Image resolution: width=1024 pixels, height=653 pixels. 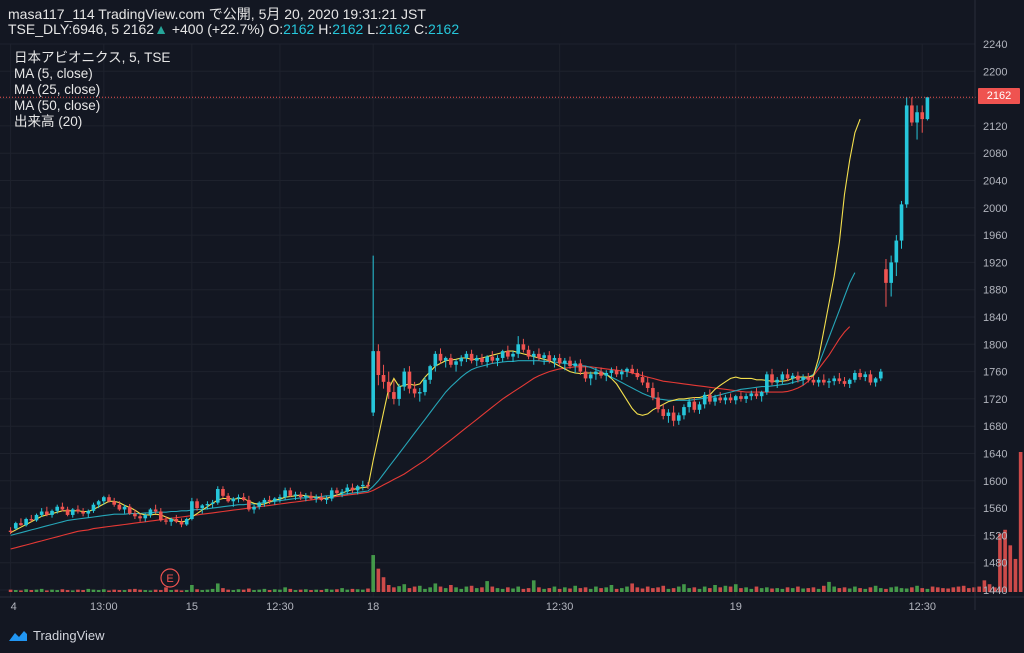 What do you see at coordinates (48, 121) in the screenshot?
I see `legend-volume: 出来高 (20)` at bounding box center [48, 121].